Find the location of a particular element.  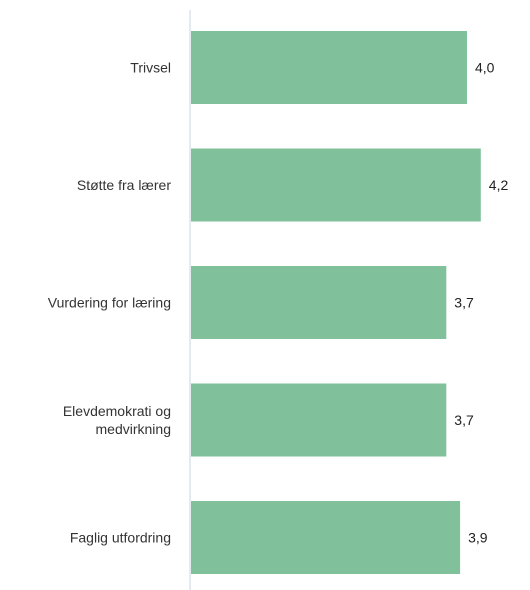

bar-value-label: 4,0 is located at coordinates (485, 68).